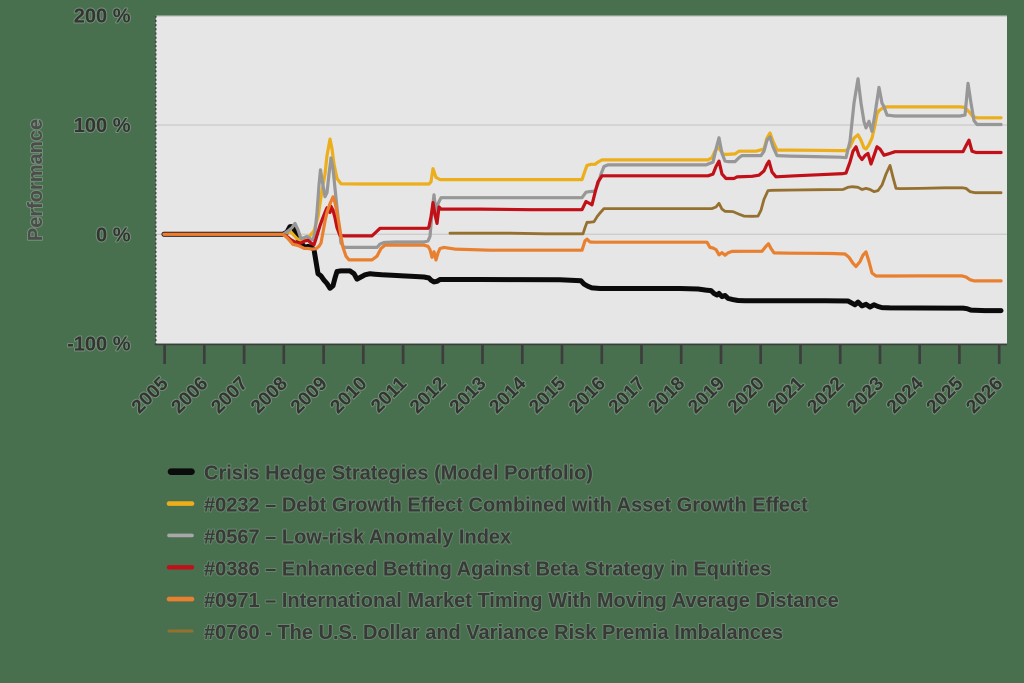 The image size is (1024, 683). I want to click on svg-text: 2020, so click(746, 395).